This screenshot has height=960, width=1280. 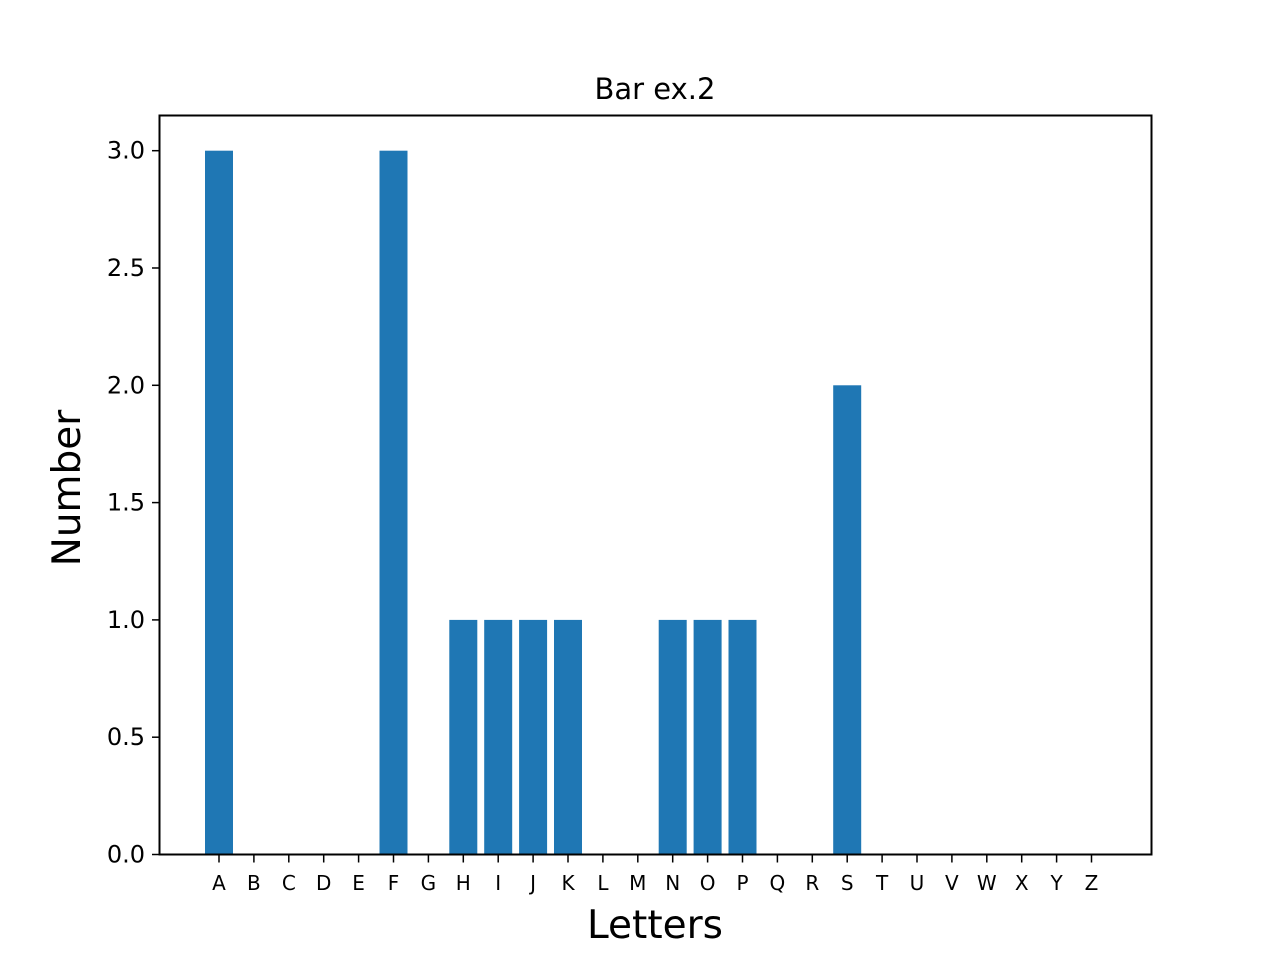 What do you see at coordinates (289, 883) in the screenshot?
I see `x-tick-label: C` at bounding box center [289, 883].